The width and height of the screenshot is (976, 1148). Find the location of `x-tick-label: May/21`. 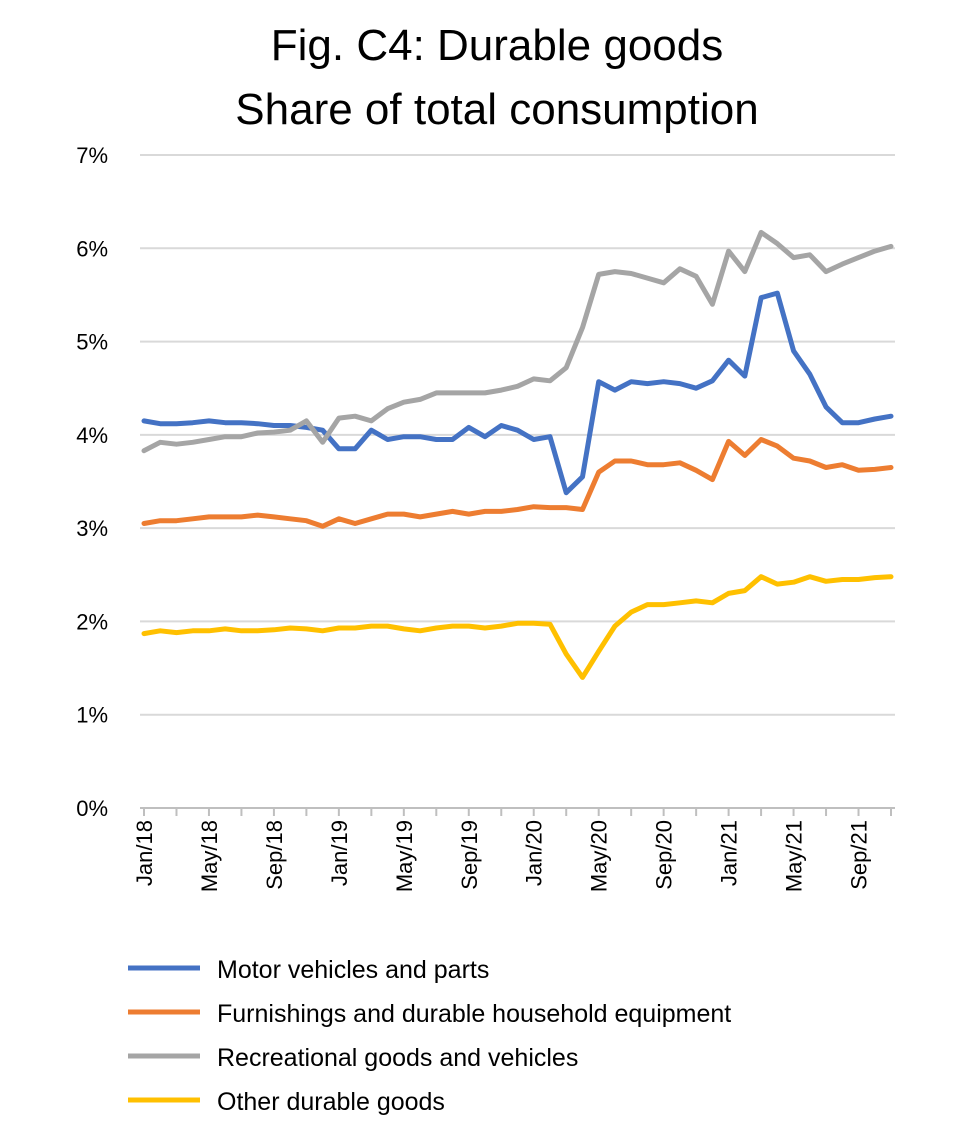

x-tick-label: May/21 is located at coordinates (794, 856).